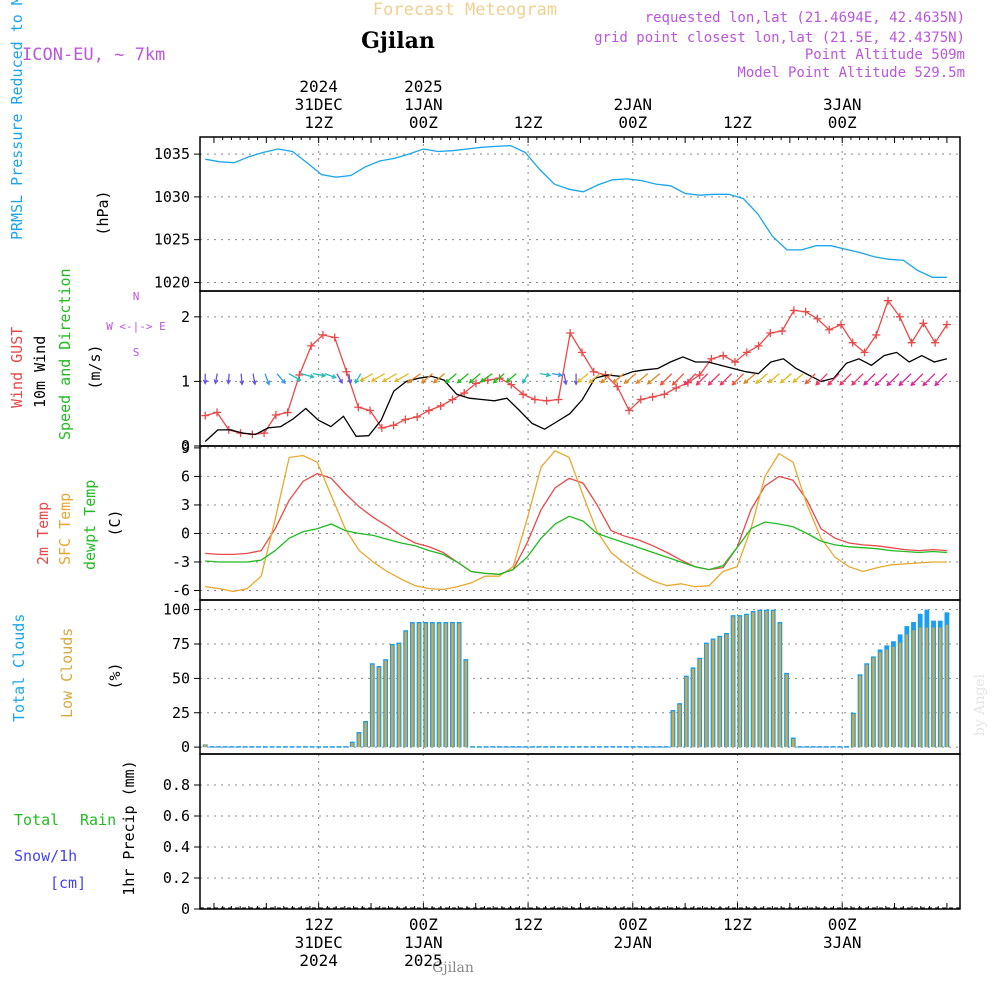  What do you see at coordinates (181, 713) in the screenshot?
I see `y-tick-label: 25` at bounding box center [181, 713].